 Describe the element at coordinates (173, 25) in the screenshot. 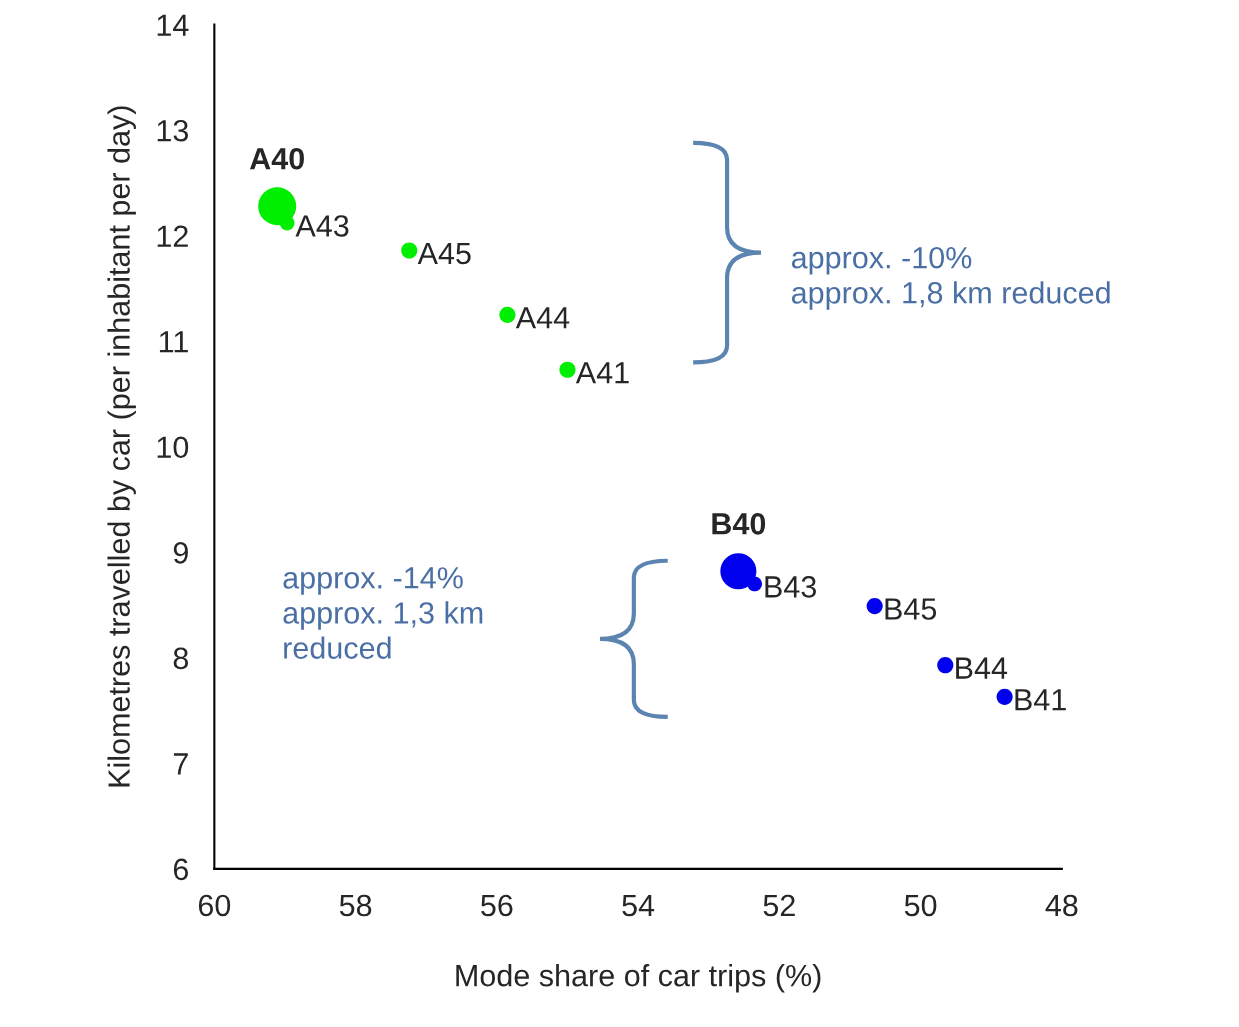

I see `y-tick-label: 14` at that location.